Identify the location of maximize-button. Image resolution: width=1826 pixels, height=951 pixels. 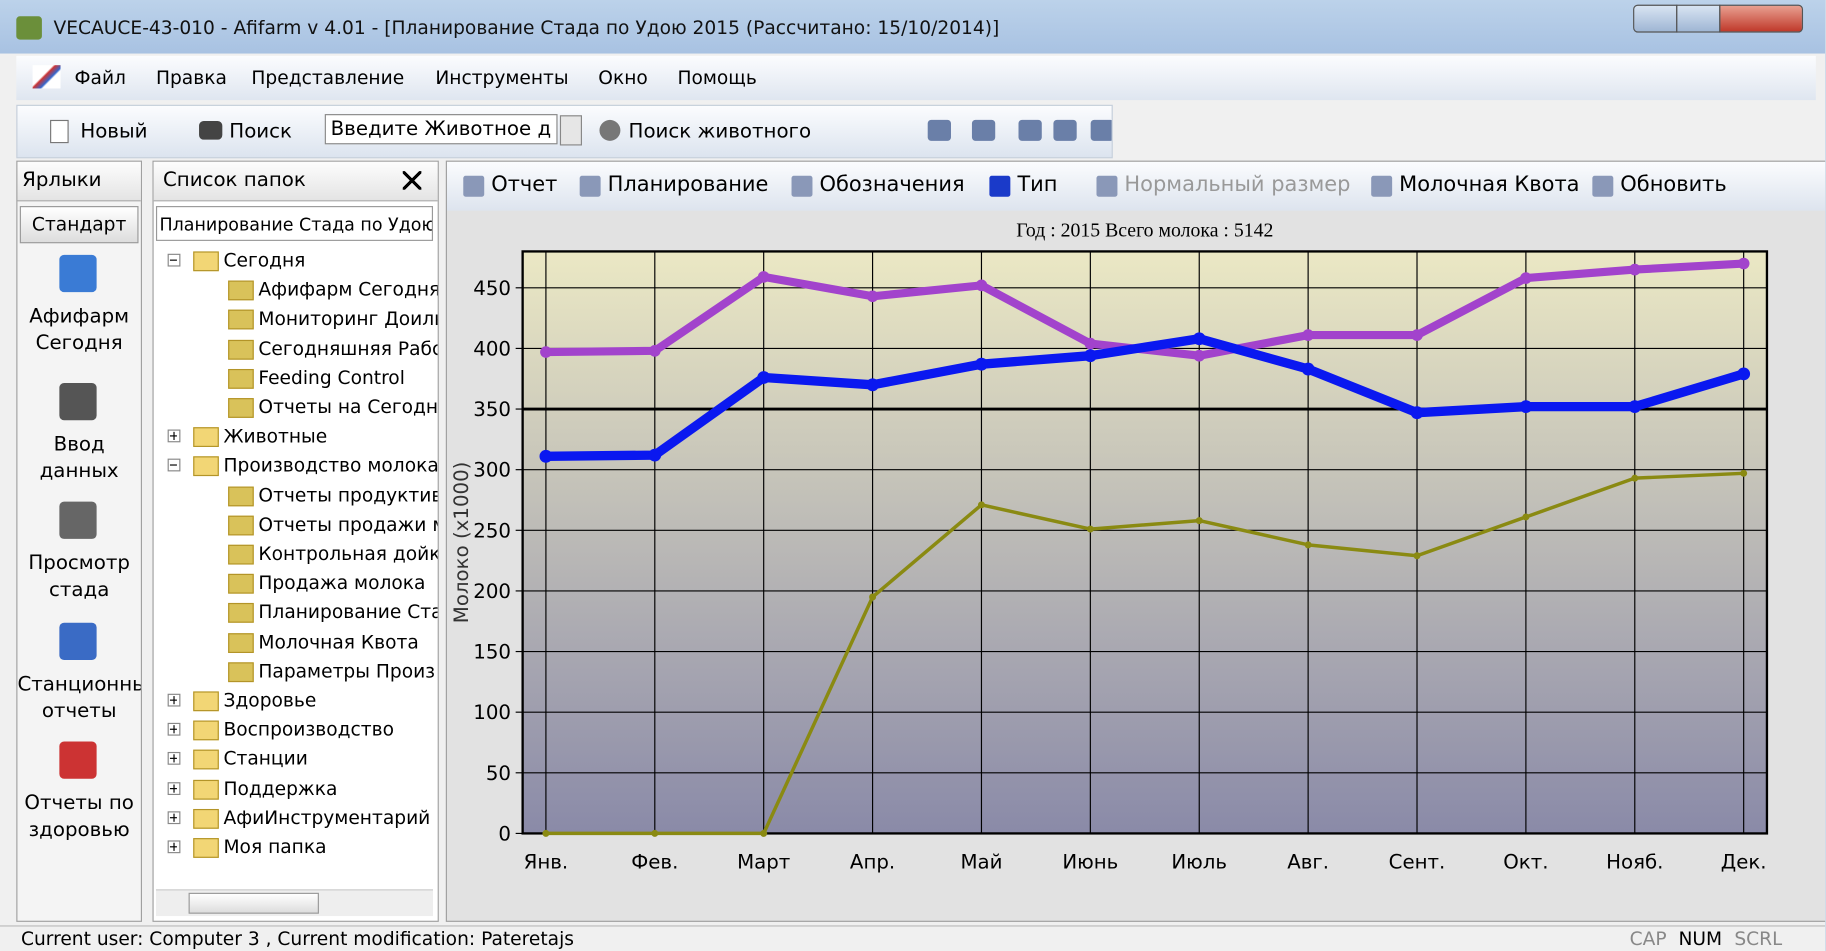
(1698, 18).